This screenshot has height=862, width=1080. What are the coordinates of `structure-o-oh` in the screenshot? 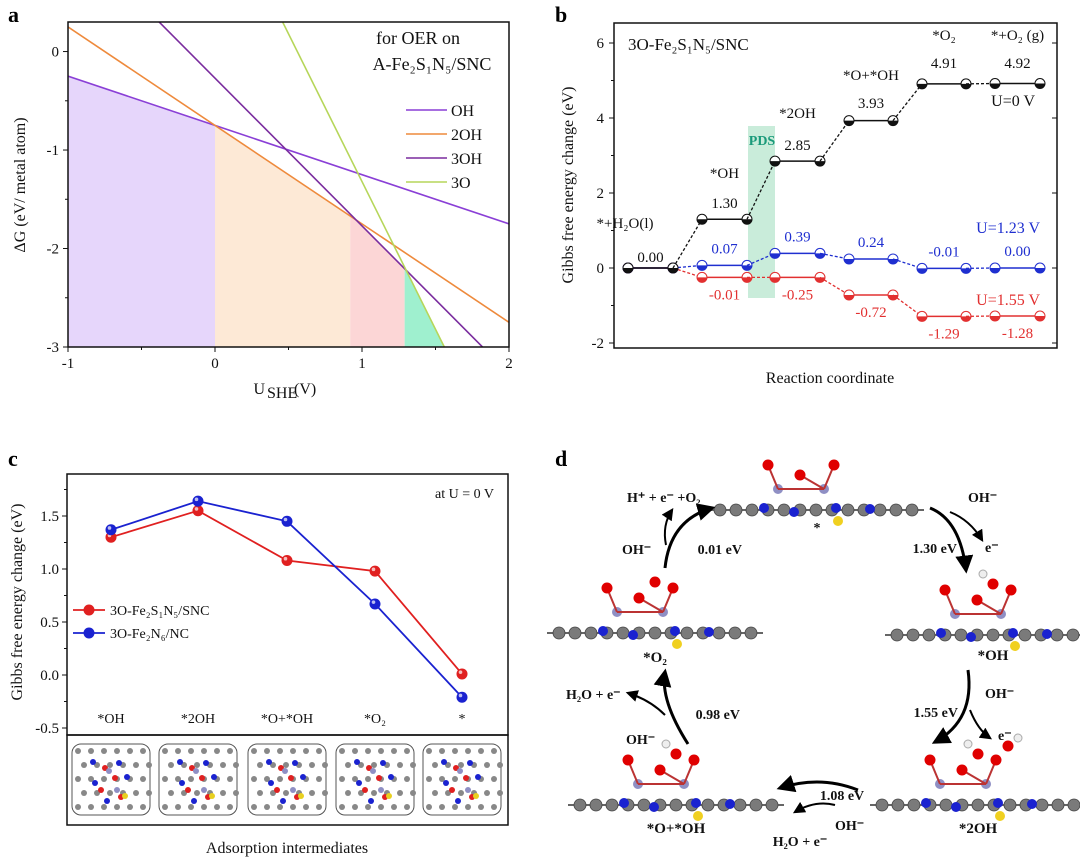 It's located at (676, 780).